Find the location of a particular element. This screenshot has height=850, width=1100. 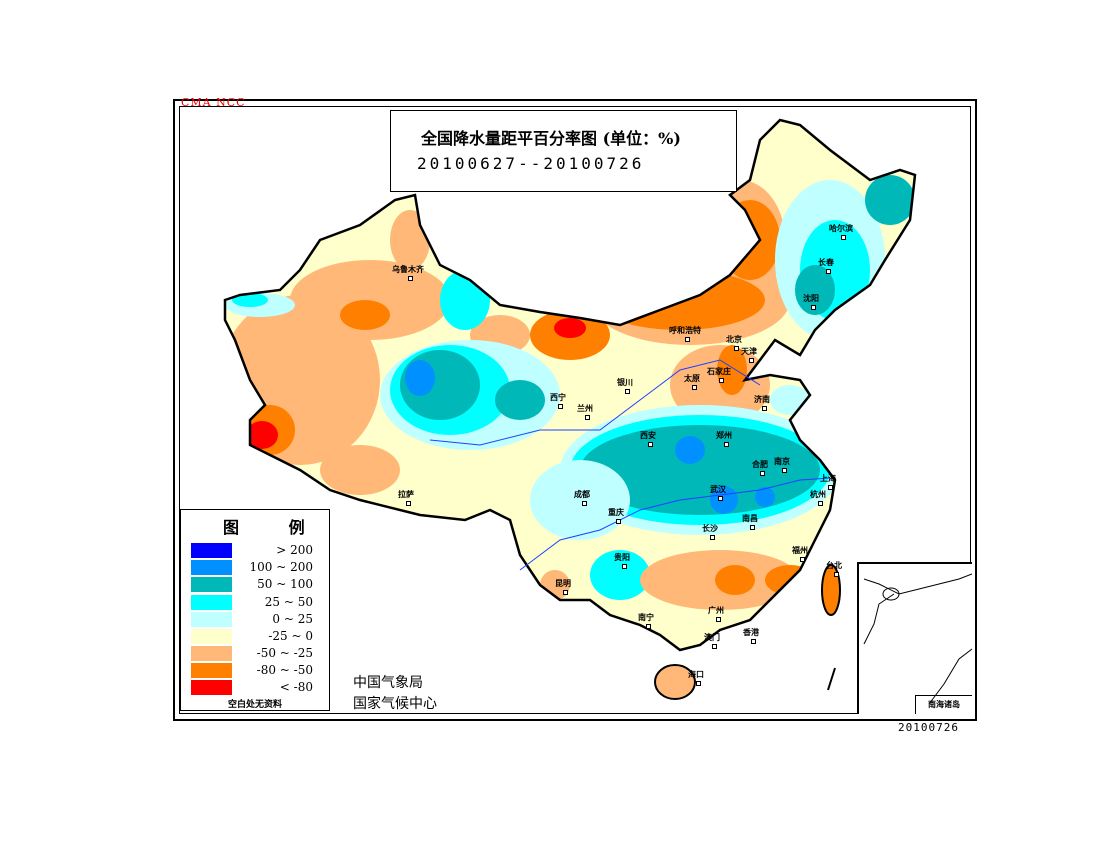

map-title: 全国降水量距平百分率图 (单位：%) is located at coordinates (551, 138).